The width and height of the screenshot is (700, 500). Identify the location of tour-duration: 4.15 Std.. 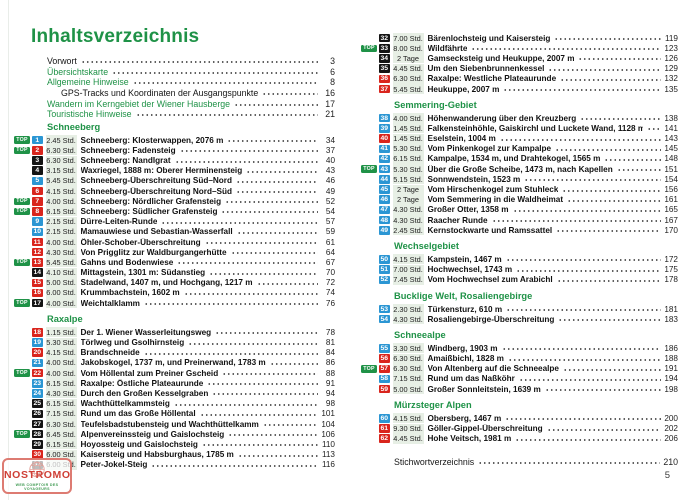
(61, 191).